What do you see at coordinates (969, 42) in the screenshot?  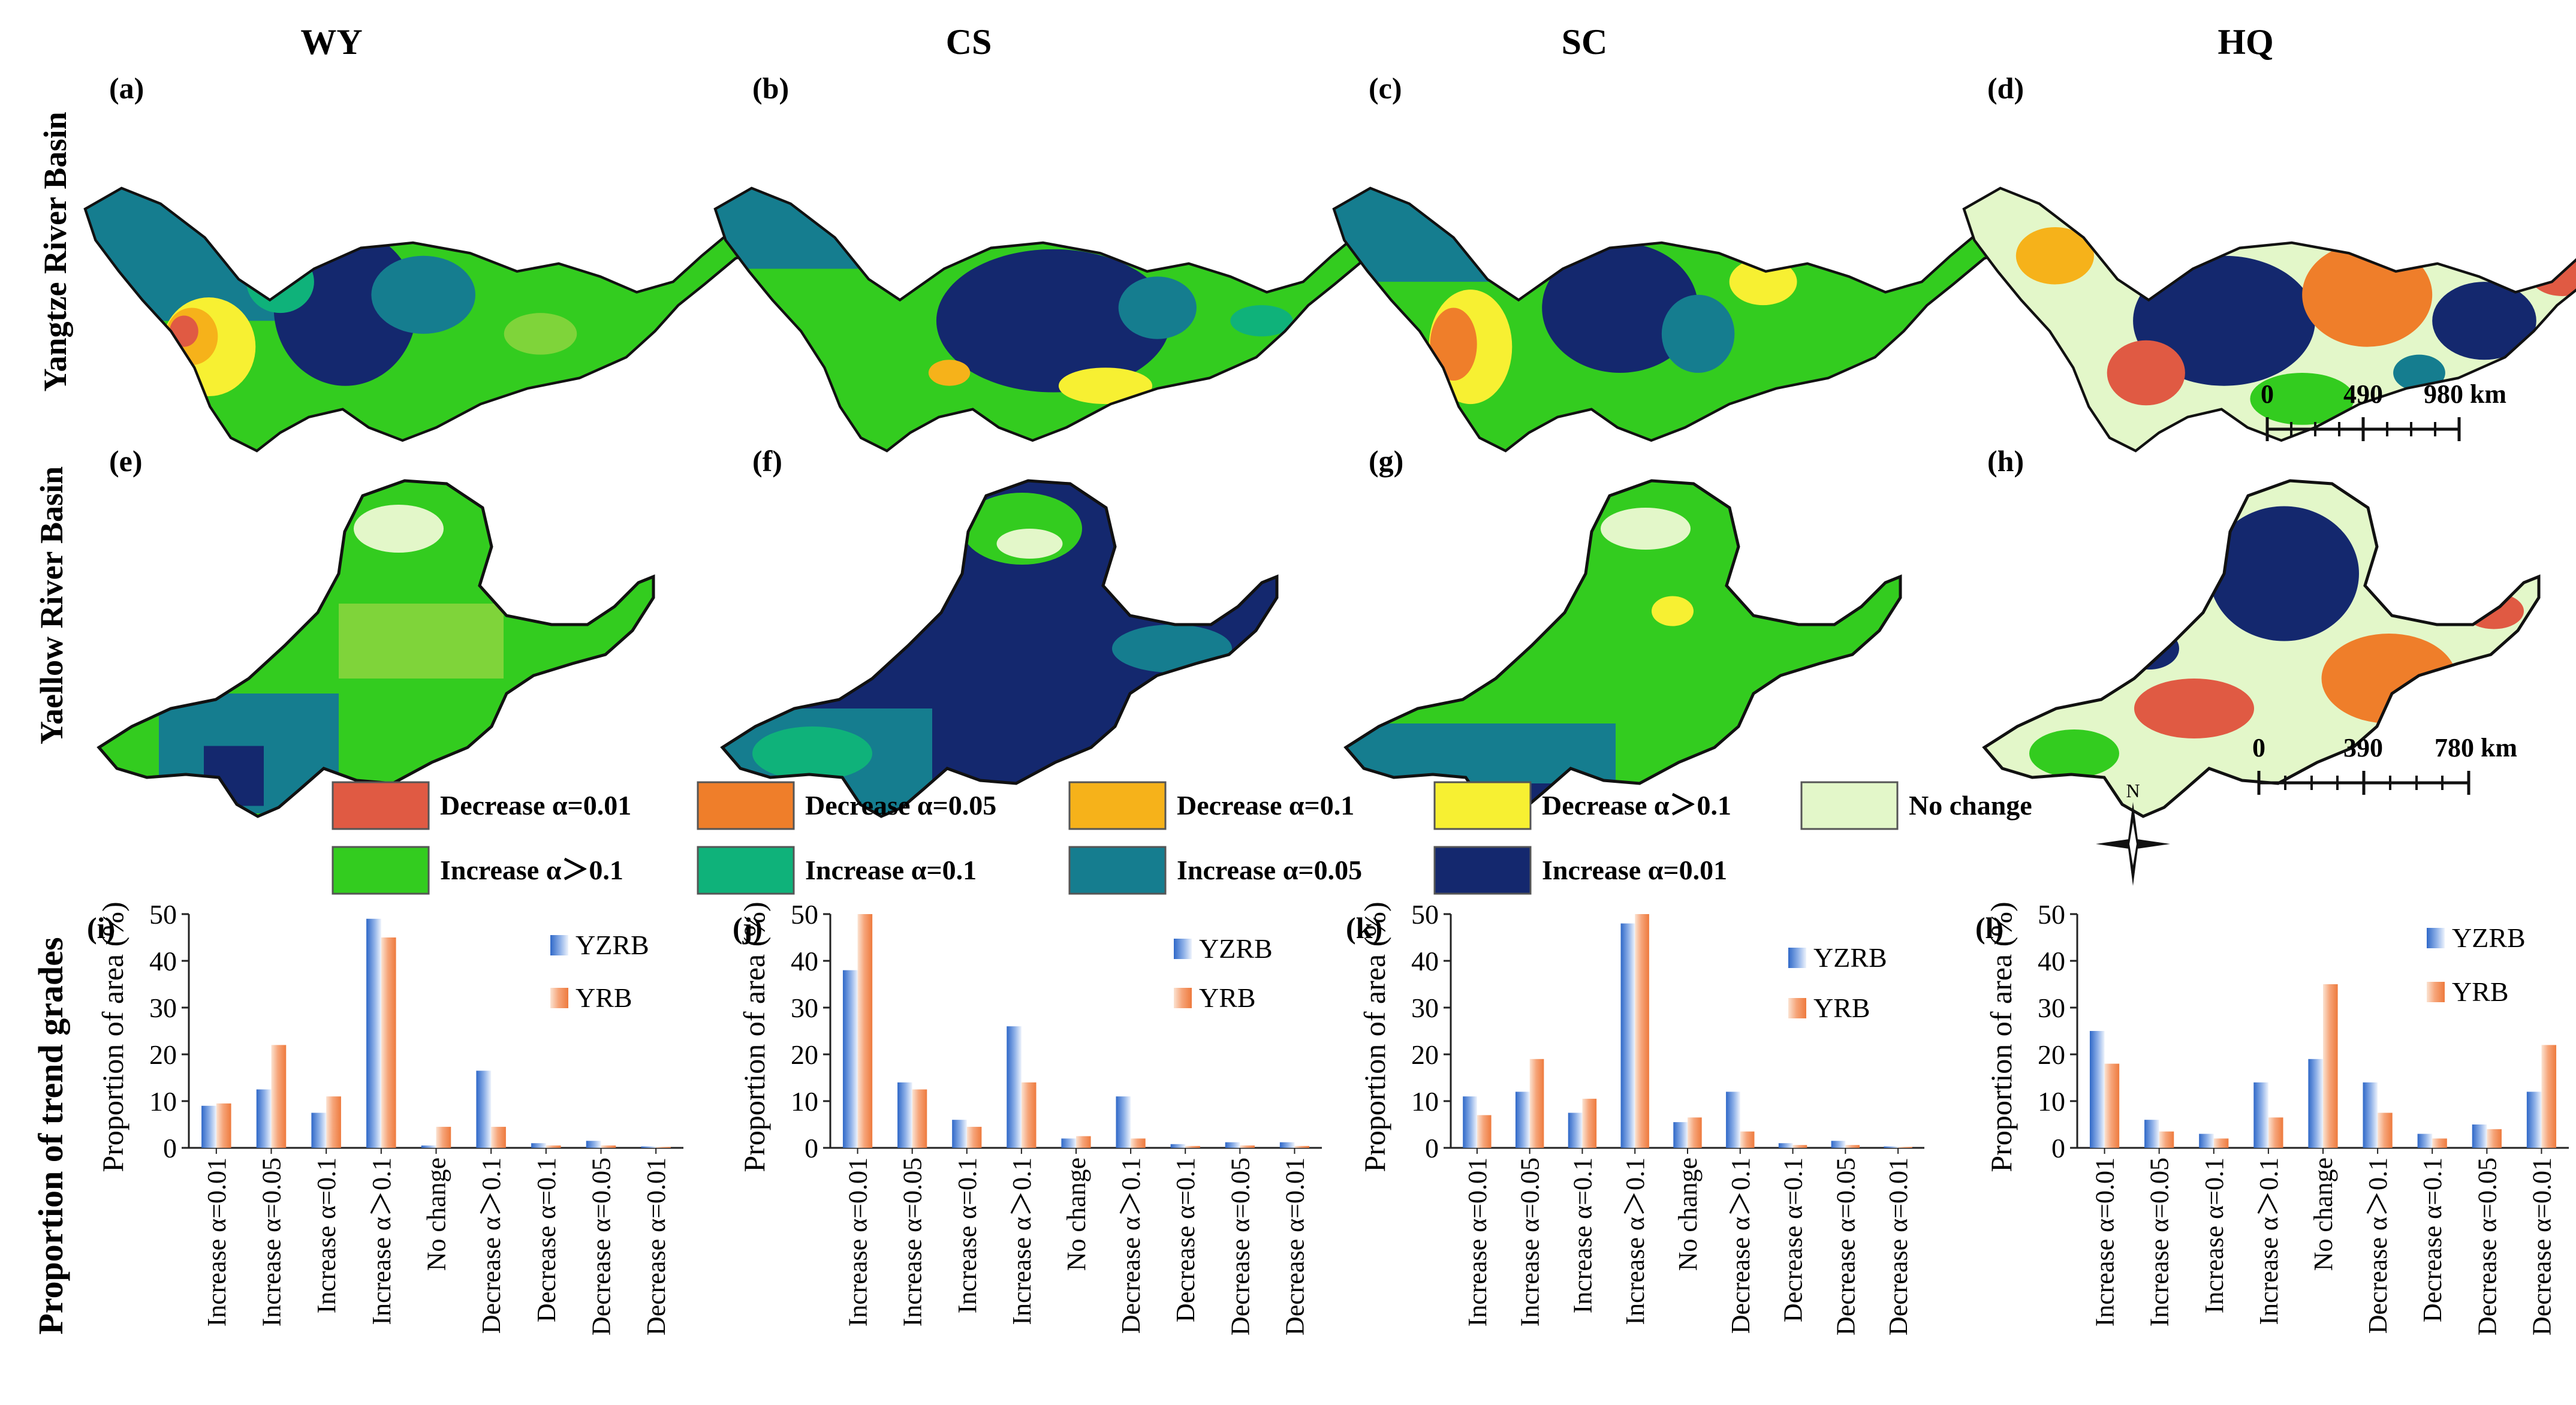 I see `column-title-cs: CS` at bounding box center [969, 42].